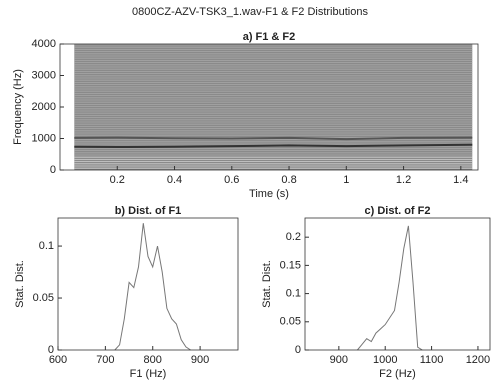 This screenshot has width=498, height=390. I want to click on x-tick-label: 0.8, so click(288, 180).